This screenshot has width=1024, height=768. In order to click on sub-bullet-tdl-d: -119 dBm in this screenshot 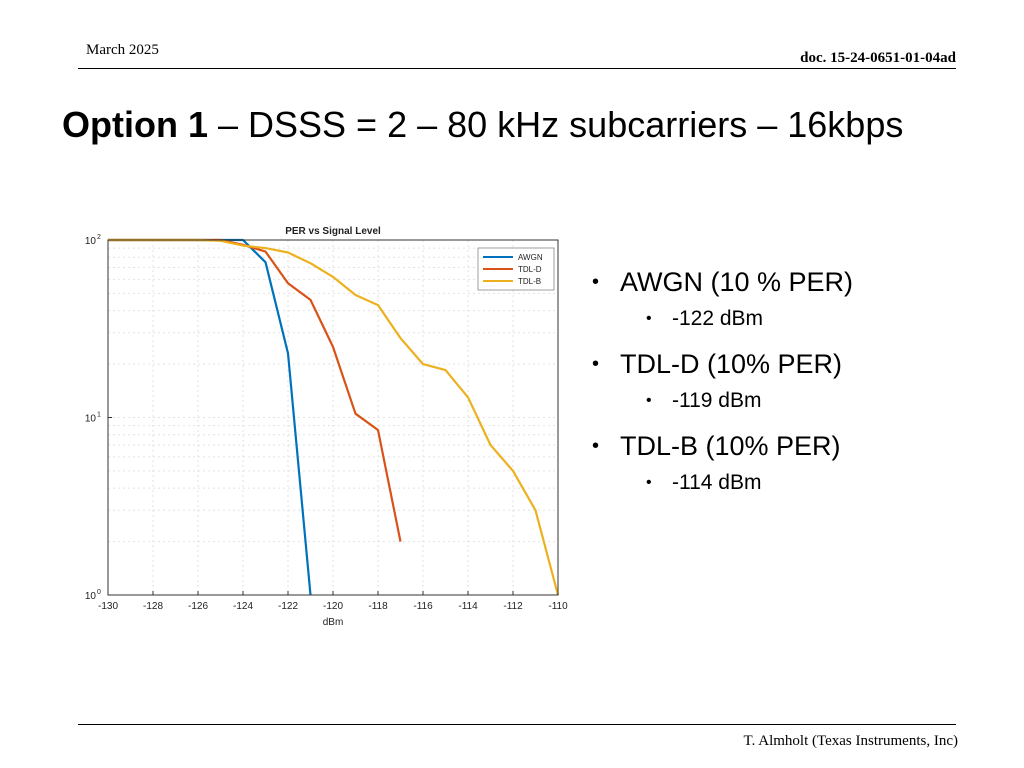, I will do `click(800, 401)`.